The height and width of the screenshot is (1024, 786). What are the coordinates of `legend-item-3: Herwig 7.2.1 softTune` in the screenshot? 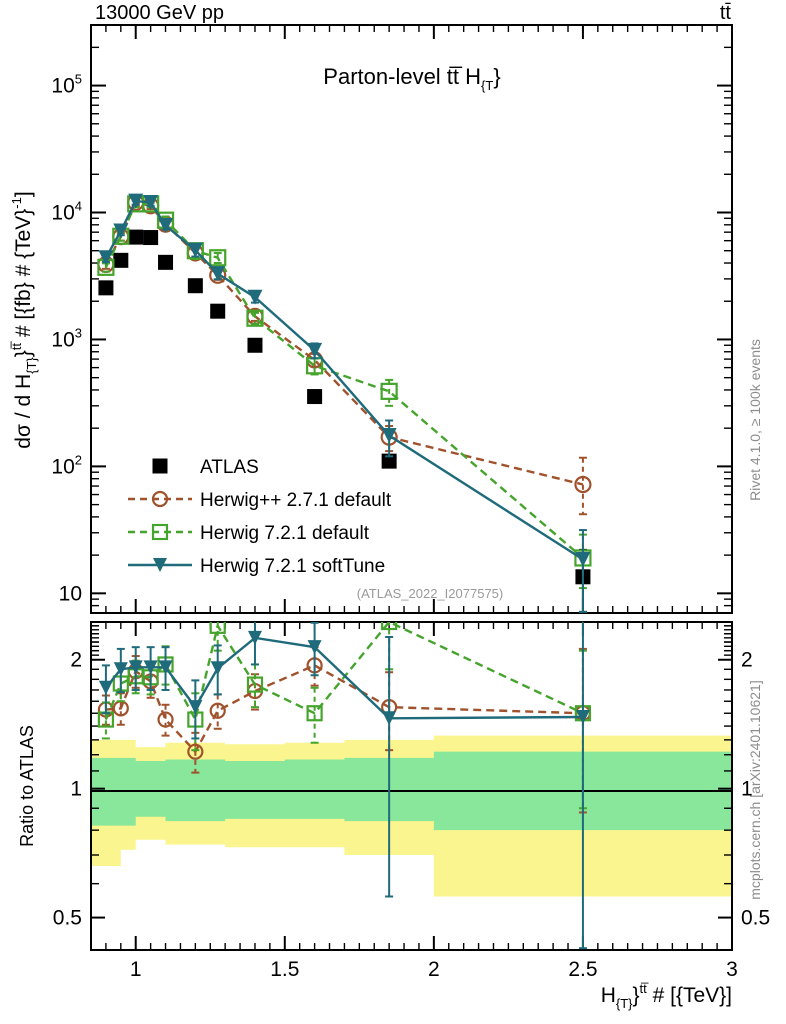 It's located at (256, 566).